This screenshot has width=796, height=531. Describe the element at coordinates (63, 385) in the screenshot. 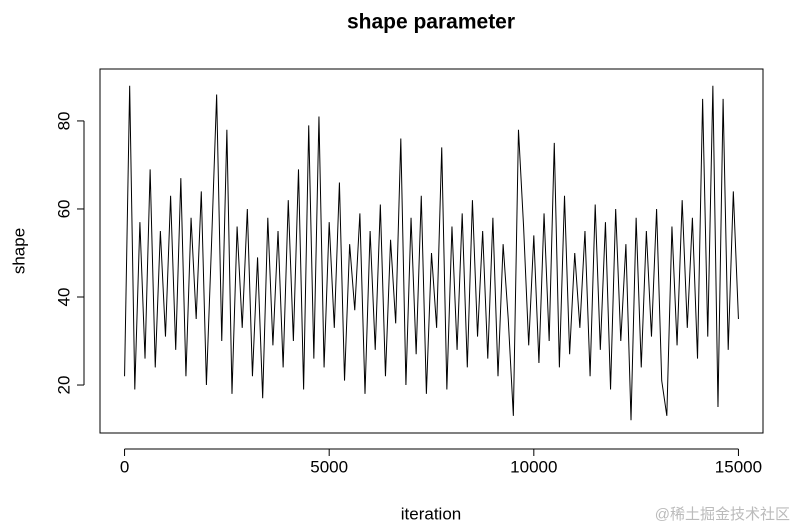

I see `y-tick-label: 20` at that location.